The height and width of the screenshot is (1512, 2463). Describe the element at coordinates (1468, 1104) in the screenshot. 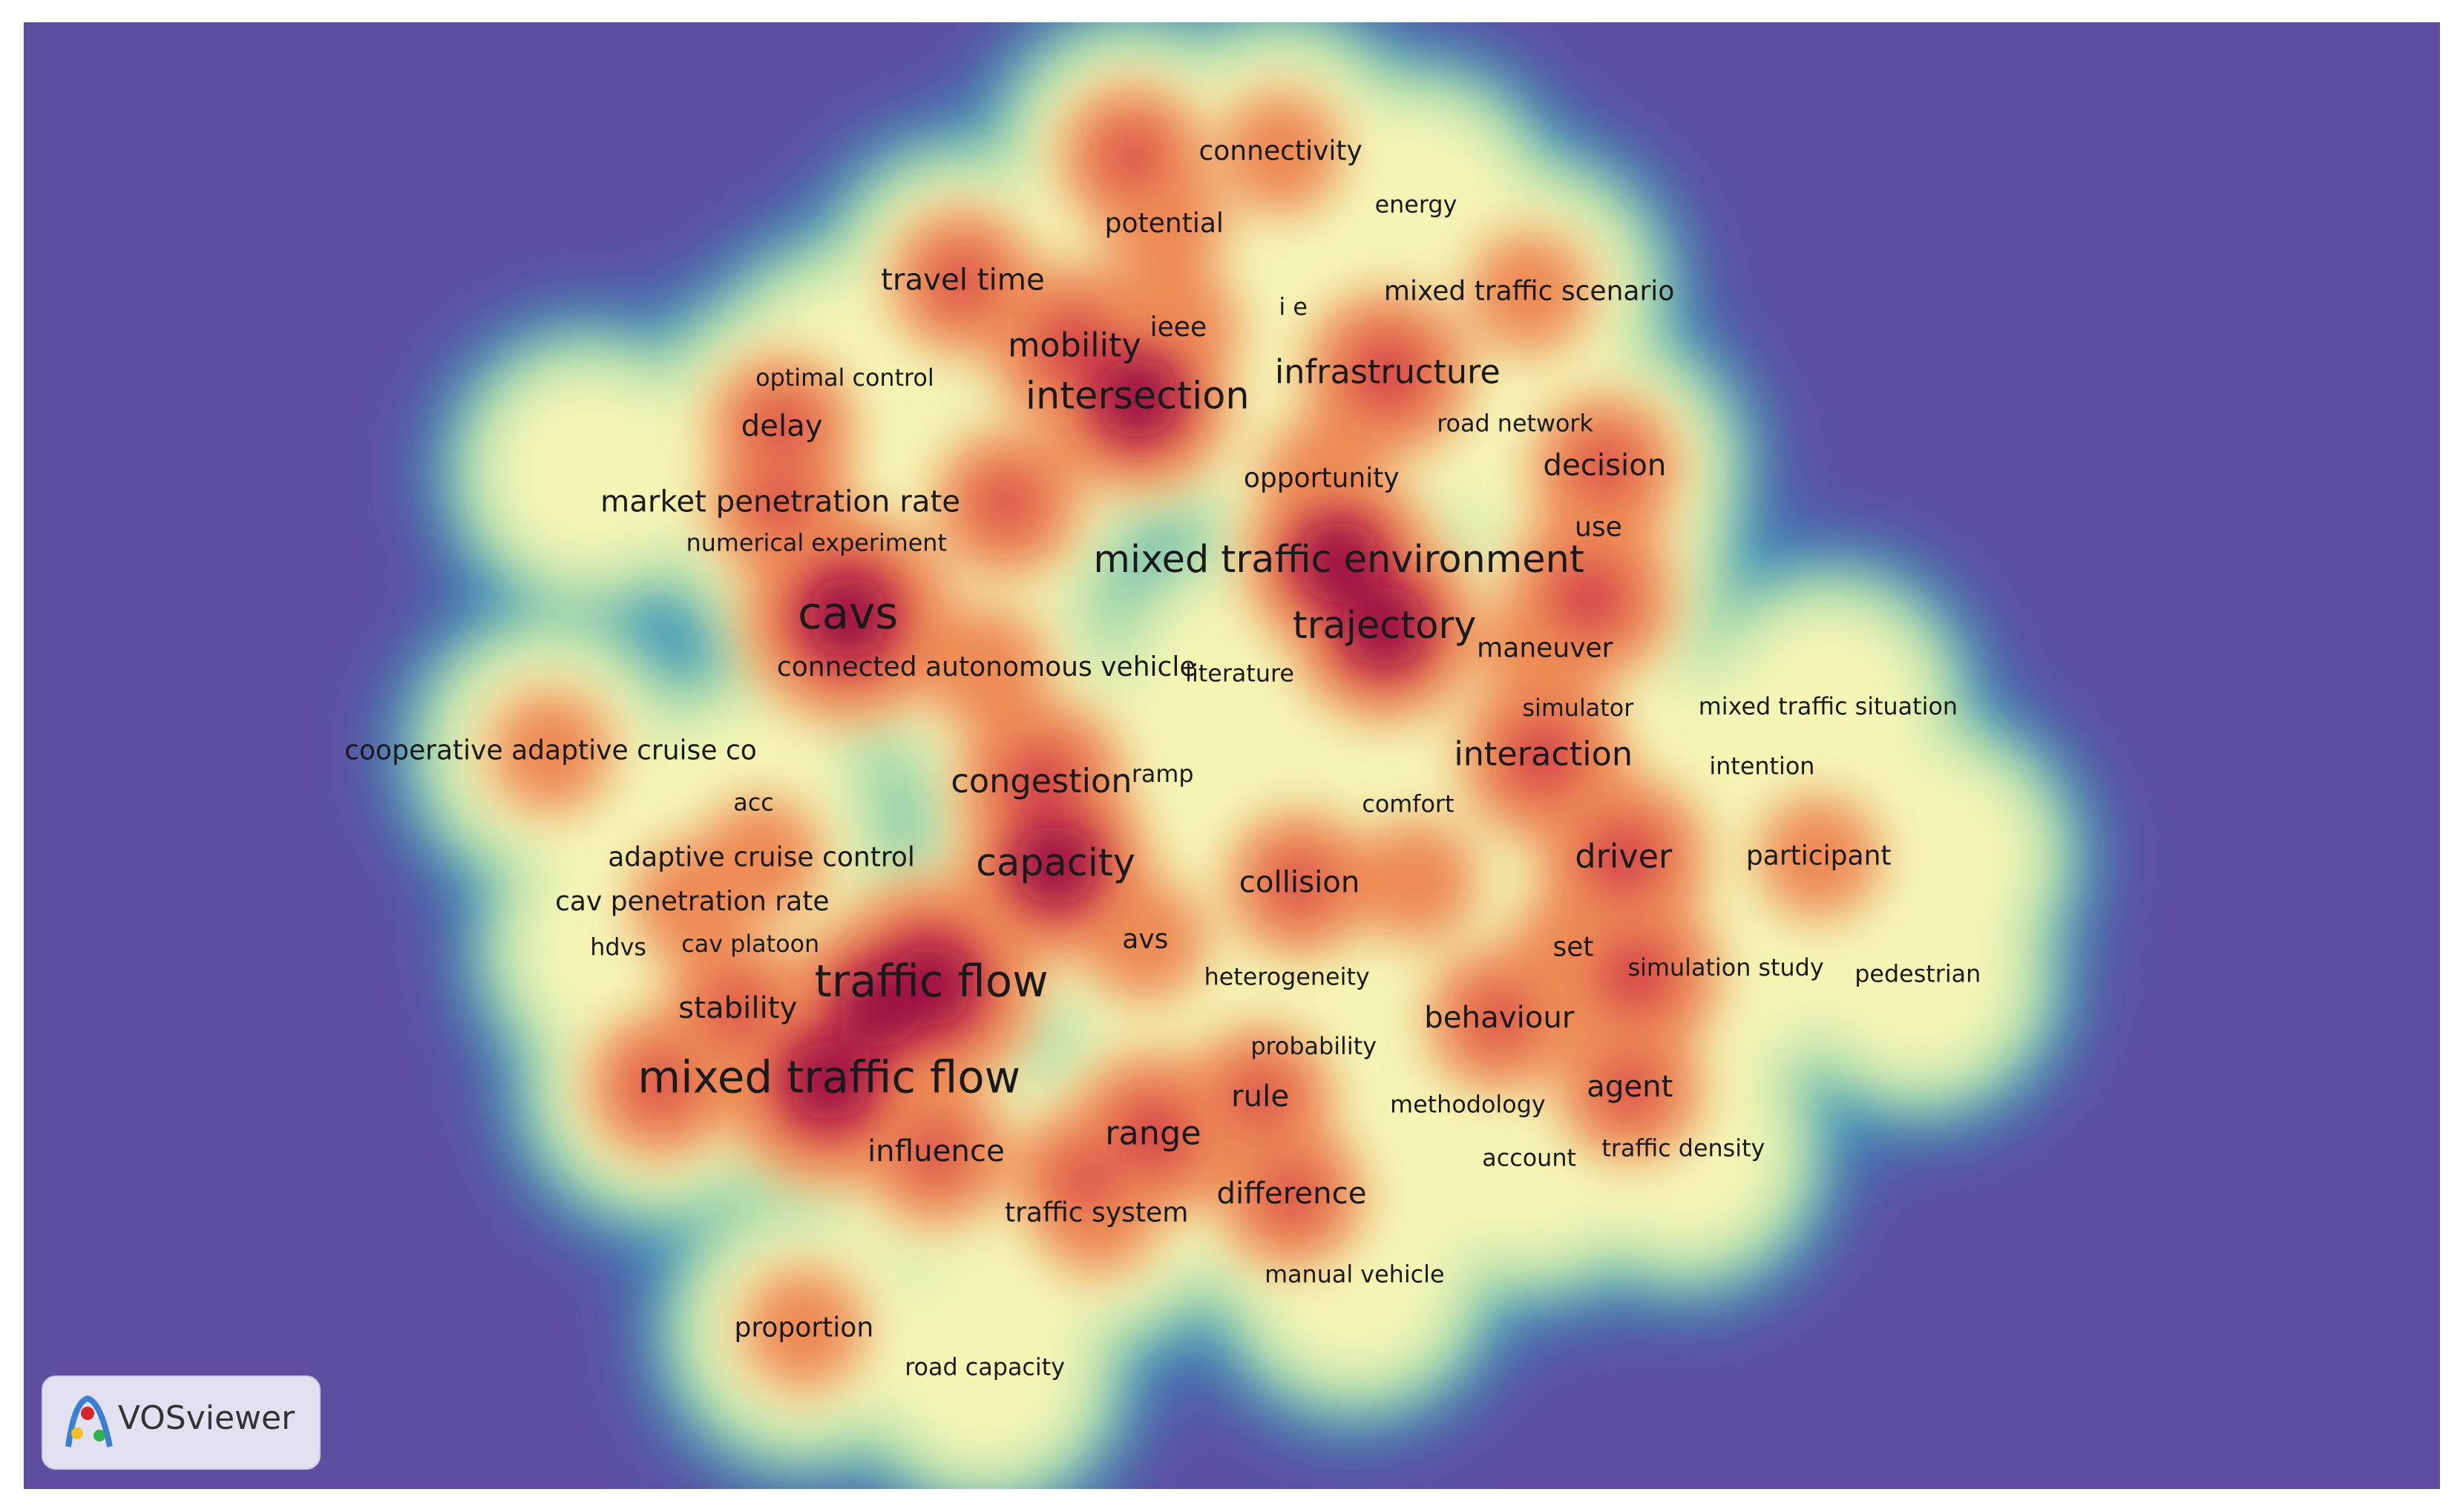

I see `term-label: methodology` at that location.